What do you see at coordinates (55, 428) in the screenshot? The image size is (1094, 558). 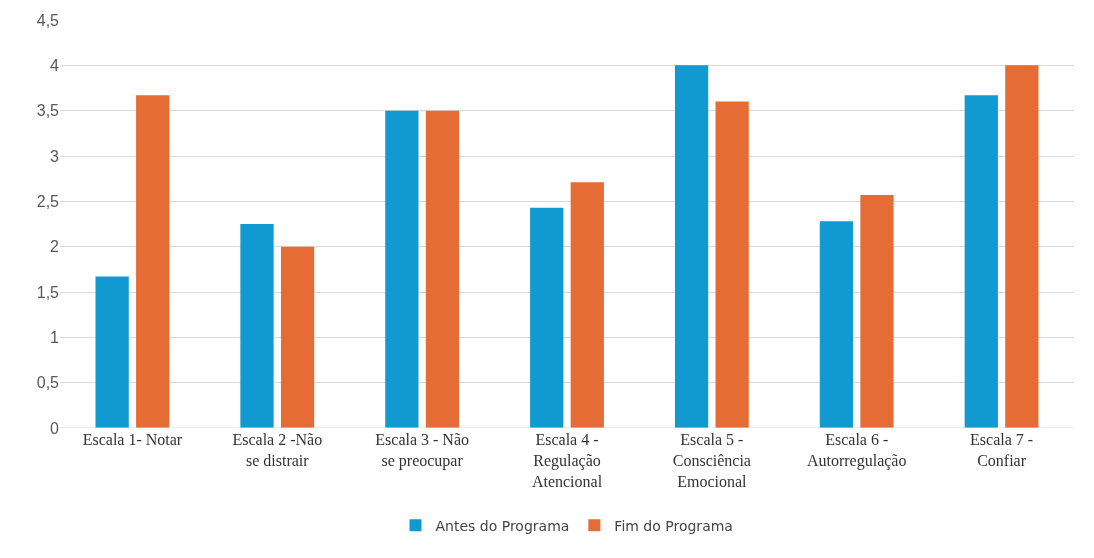 I see `y-tick-label: 0` at bounding box center [55, 428].